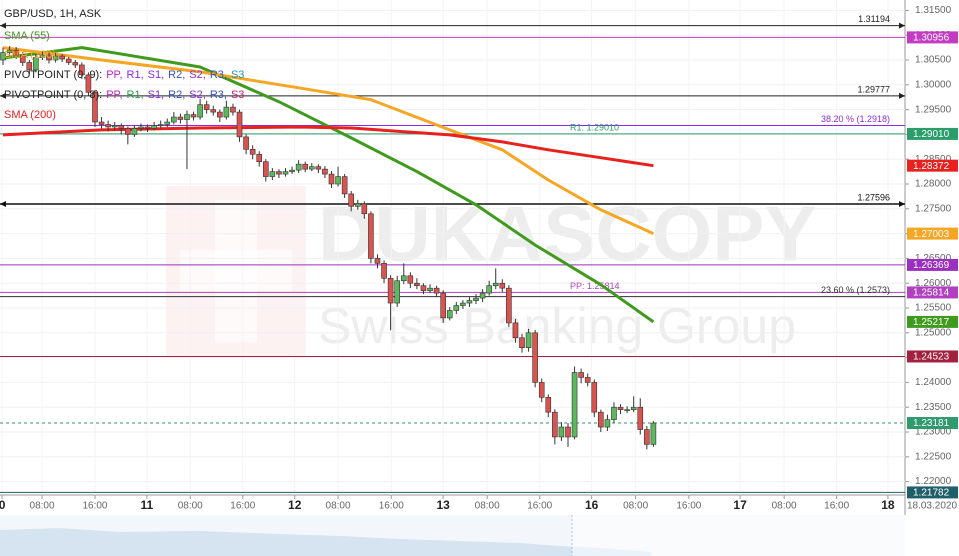 This screenshot has height=556, width=959. Describe the element at coordinates (124, 95) in the screenshot. I see `pivot-legend: PIVOTPOINT (0, 8): PP, R1, S1, R2, S2, R3, S3` at that location.